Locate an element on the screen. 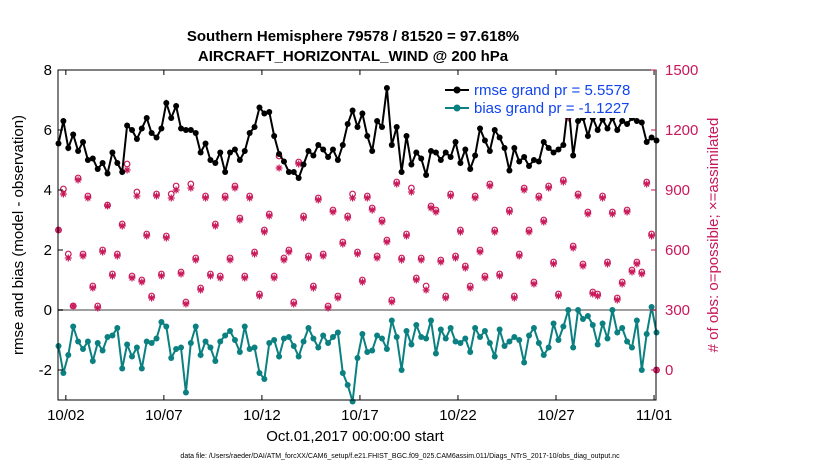 Image resolution: width=830 pixels, height=470 pixels. legend-bias-marker is located at coordinates (457, 108).